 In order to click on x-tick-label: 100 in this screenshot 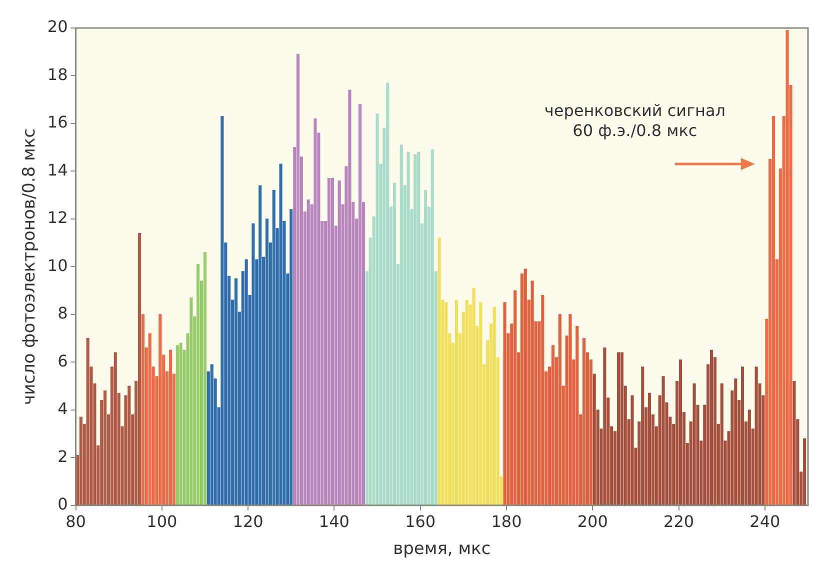, I will do `click(162, 522)`.